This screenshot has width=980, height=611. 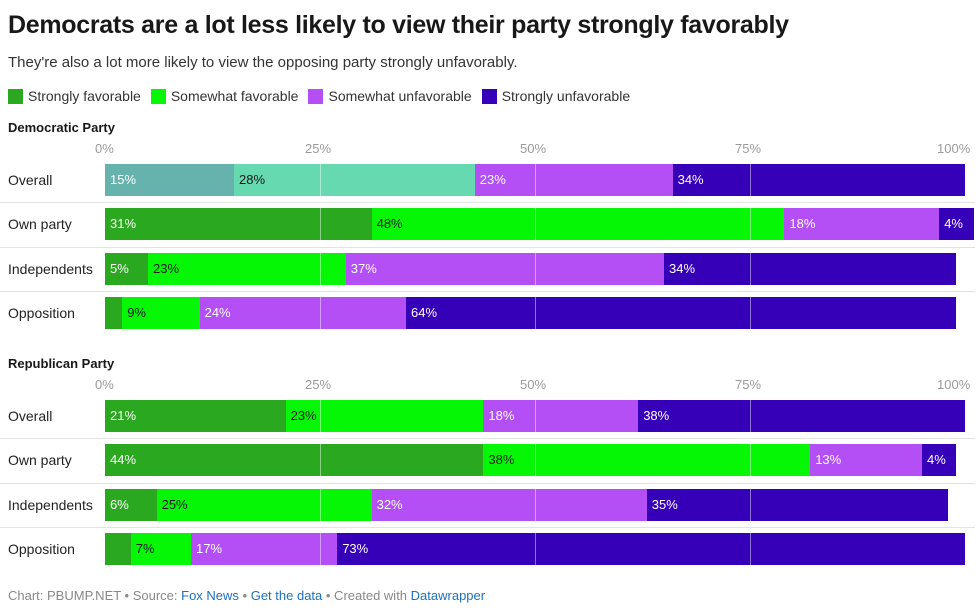 What do you see at coordinates (30, 416) in the screenshot?
I see `republican-party-row-label-overall: Overall` at bounding box center [30, 416].